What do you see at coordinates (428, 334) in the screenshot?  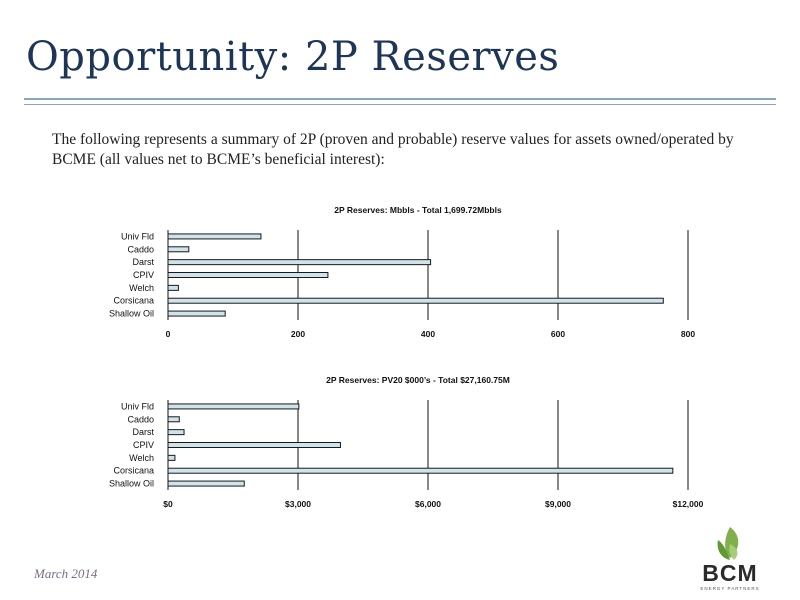 I see `x-tick-label: 400` at bounding box center [428, 334].